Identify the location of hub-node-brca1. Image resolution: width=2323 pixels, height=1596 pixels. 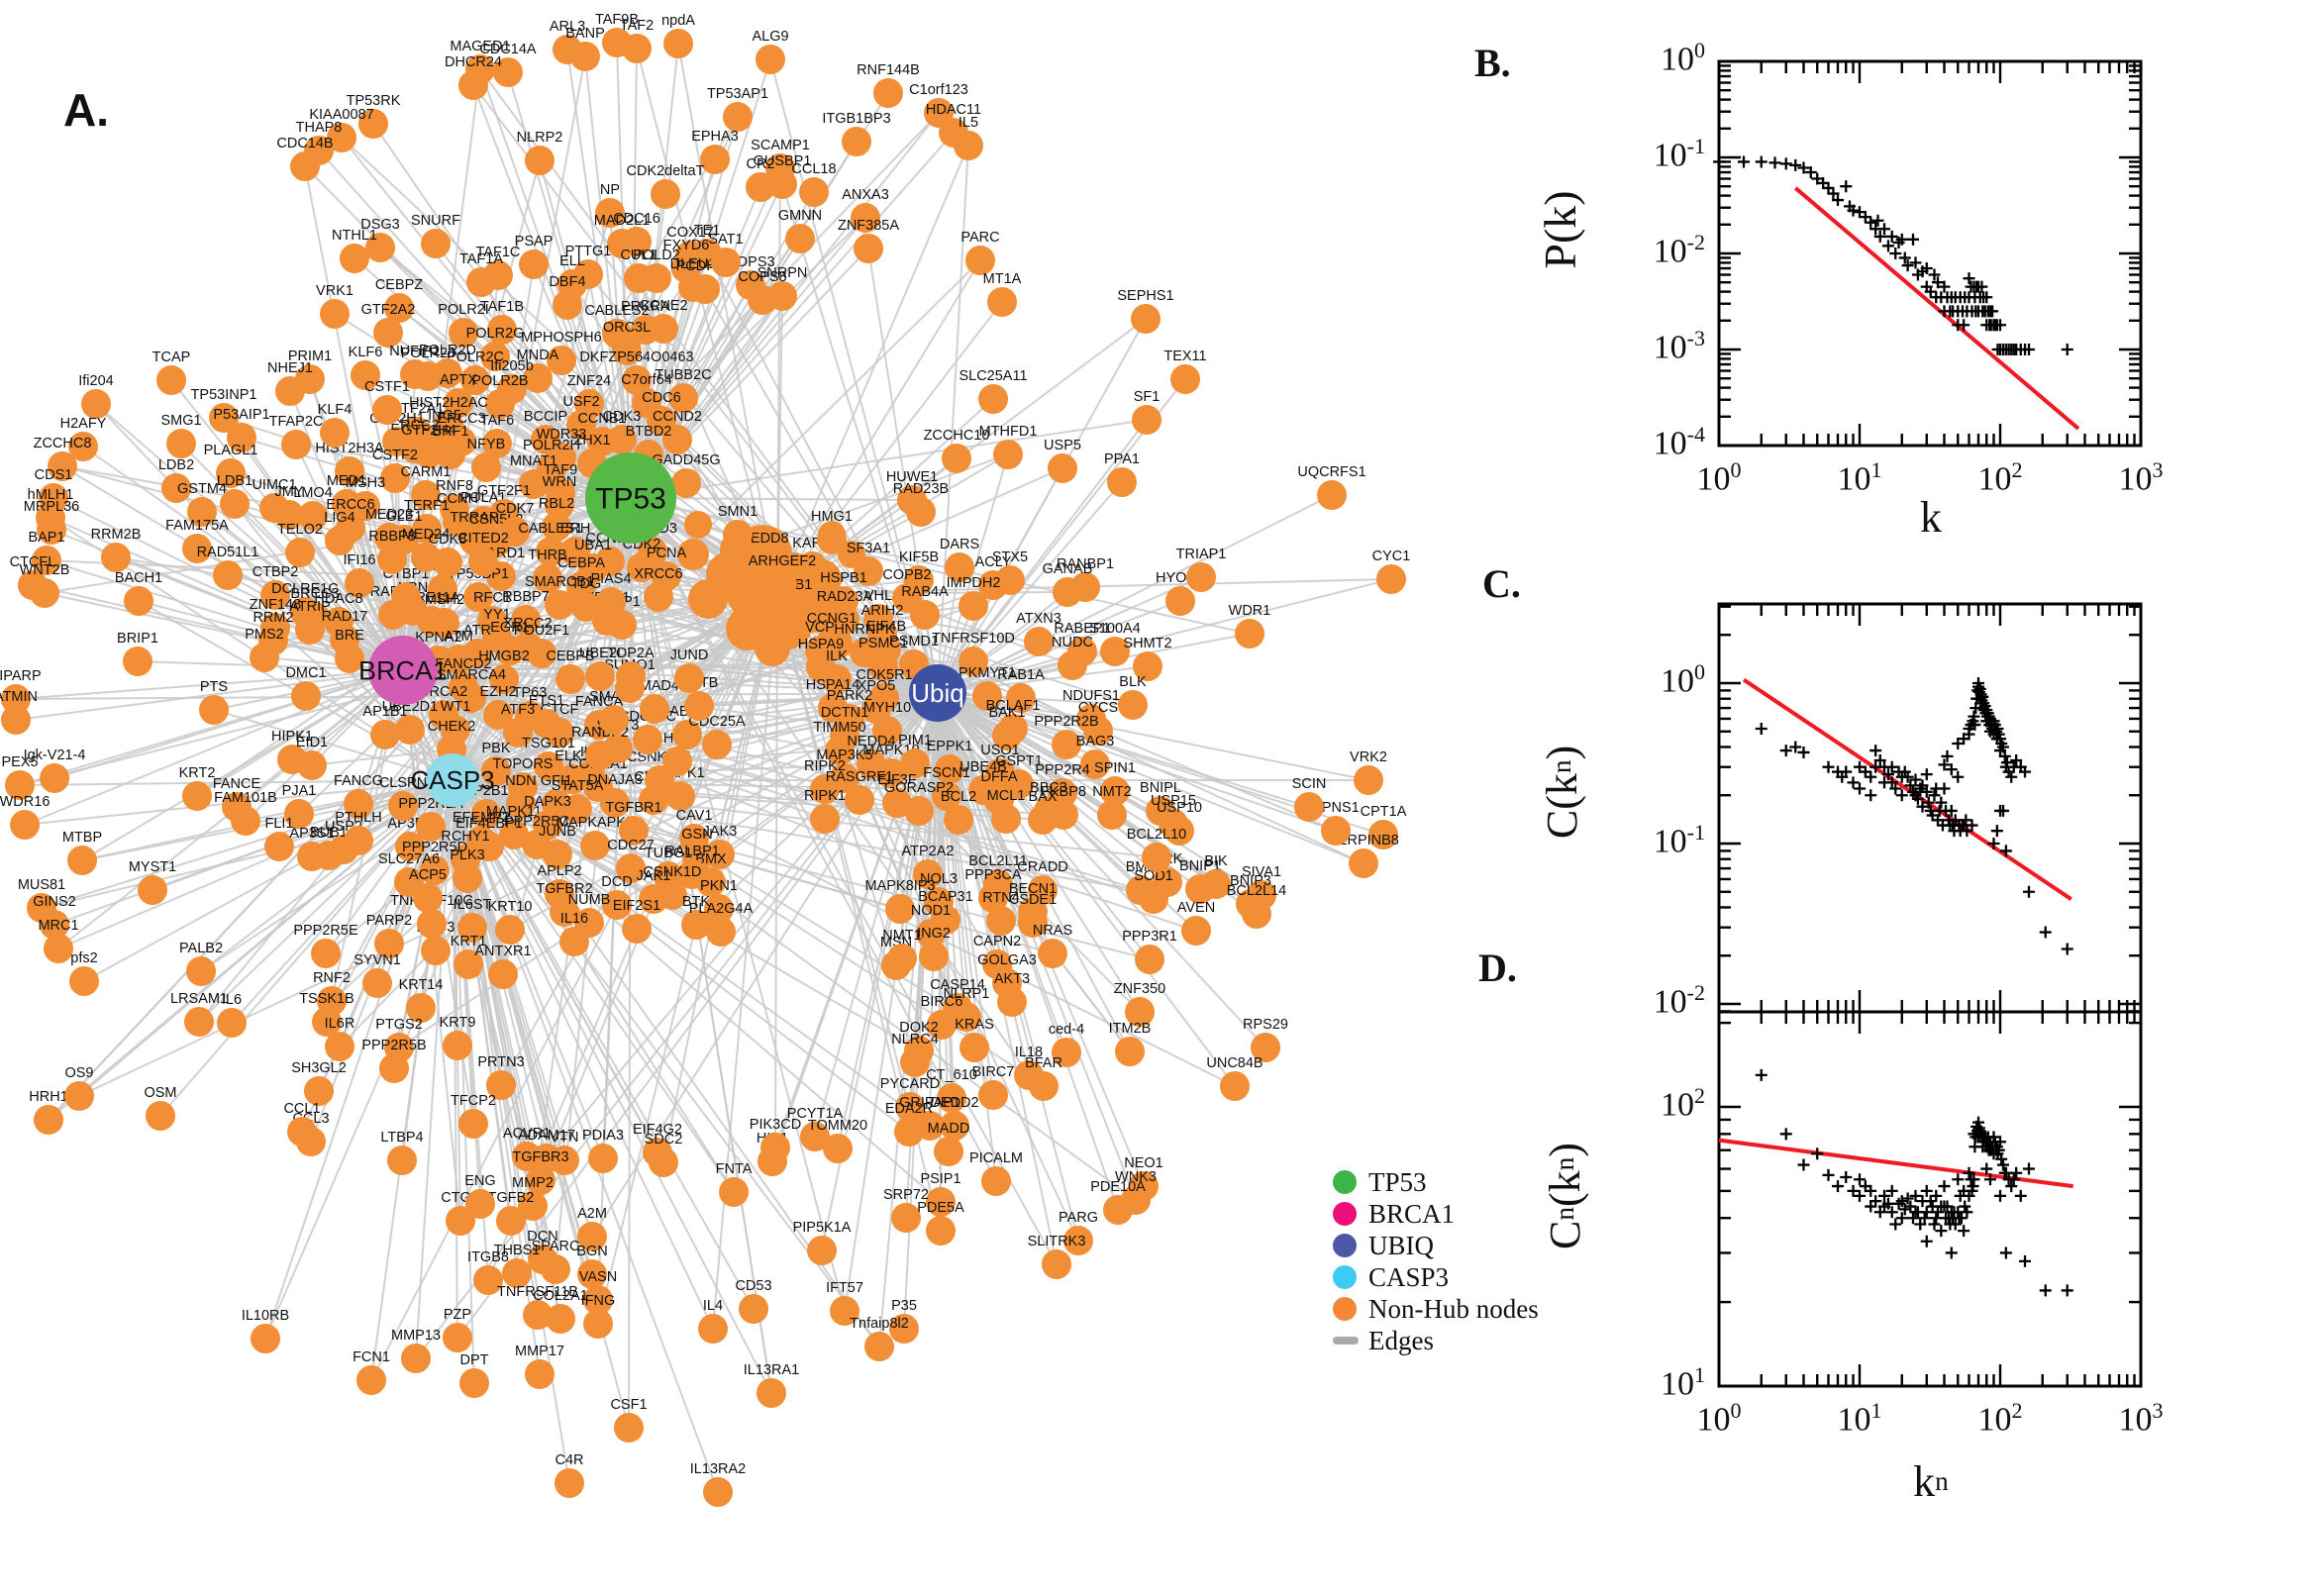
(403, 670).